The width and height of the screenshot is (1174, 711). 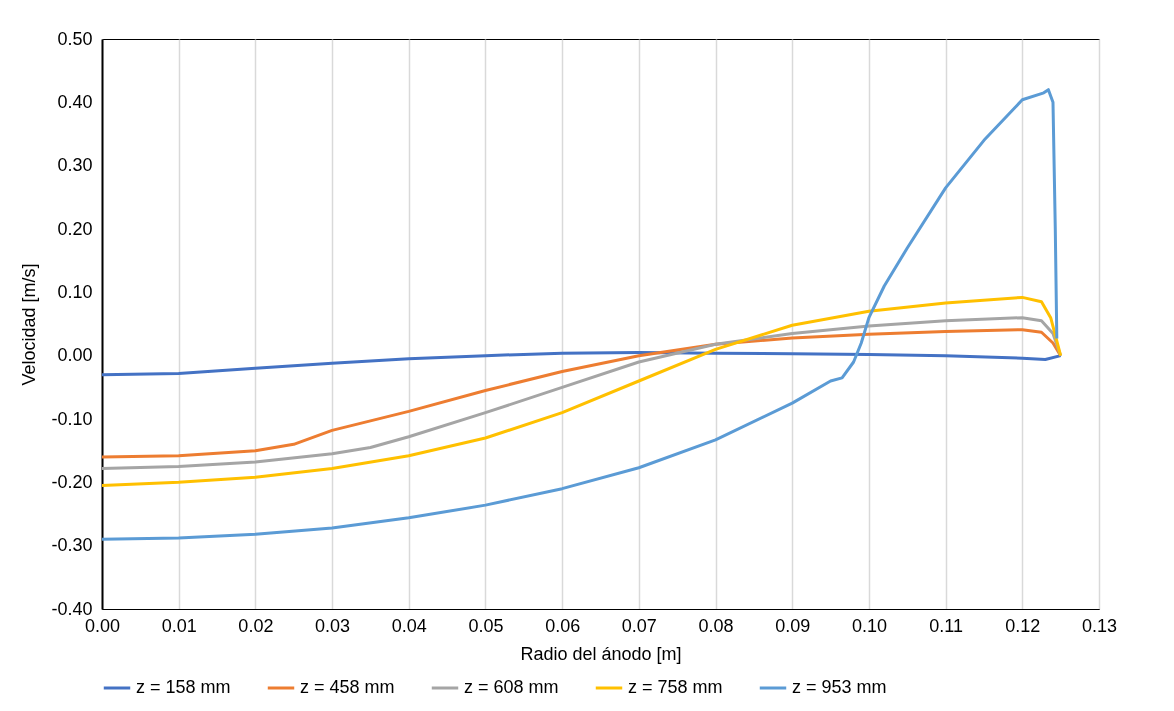 I want to click on y-tick-label: 0.10, so click(x=75, y=291).